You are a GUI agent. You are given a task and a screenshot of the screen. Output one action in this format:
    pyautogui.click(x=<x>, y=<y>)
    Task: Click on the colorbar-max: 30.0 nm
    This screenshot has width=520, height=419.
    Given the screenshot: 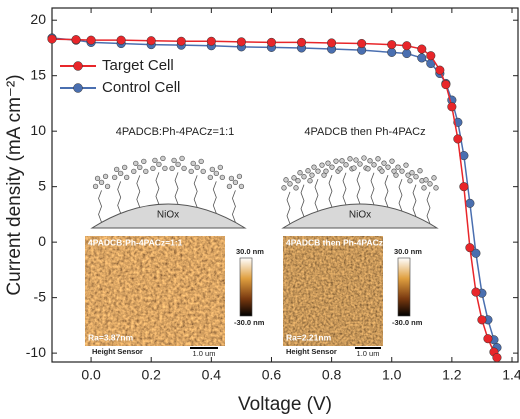 What is the action you would take?
    pyautogui.click(x=250, y=251)
    